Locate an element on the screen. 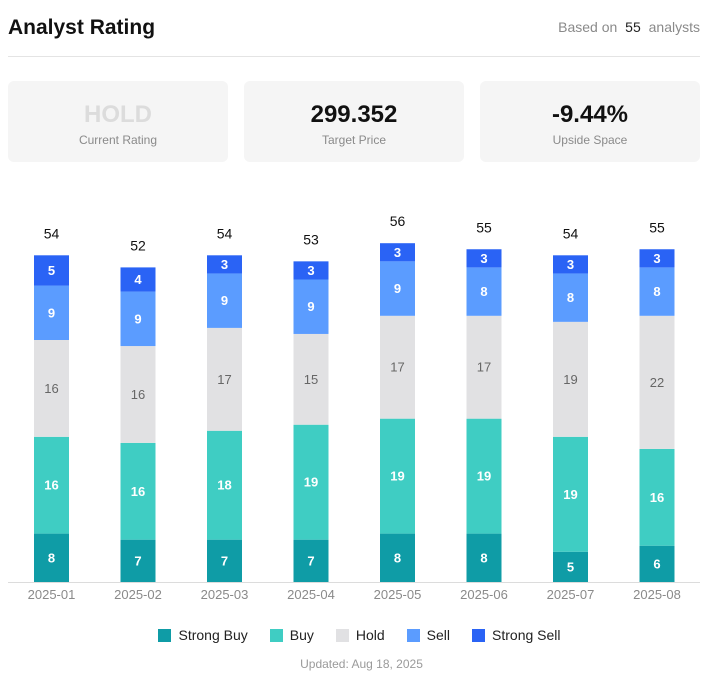  legend-item-hold: Hold is located at coordinates (360, 635).